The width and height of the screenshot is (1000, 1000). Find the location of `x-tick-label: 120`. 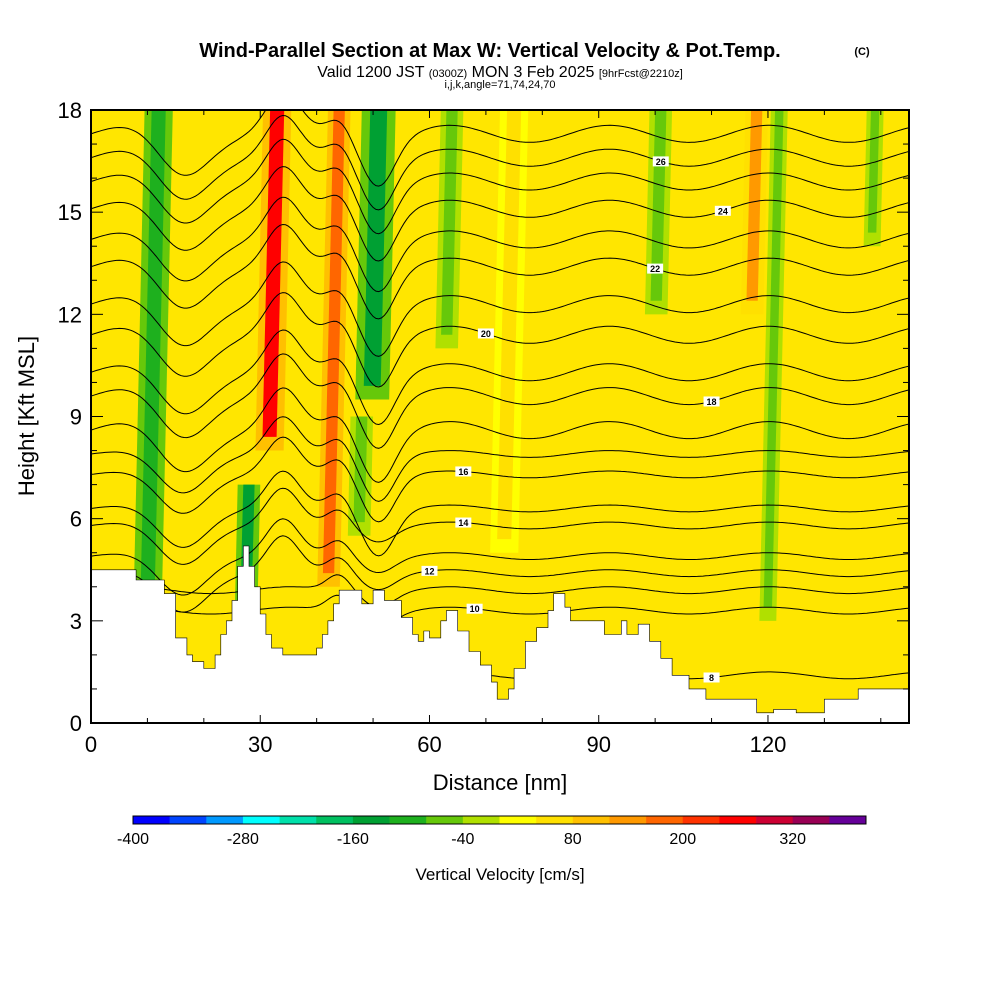

x-tick-label: 120 is located at coordinates (768, 744).